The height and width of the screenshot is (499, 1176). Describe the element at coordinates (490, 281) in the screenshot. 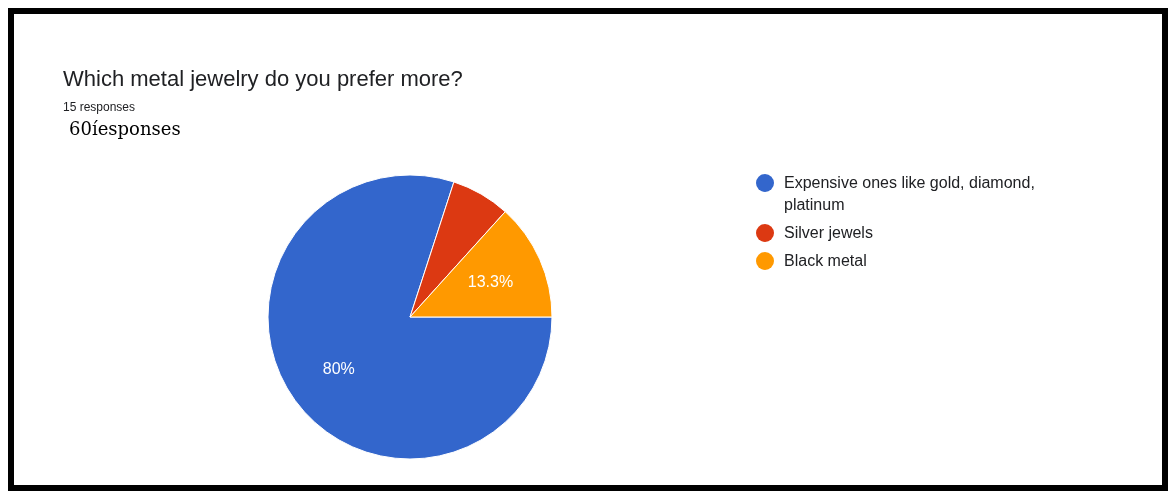

I see `data-label: 13.3%` at that location.